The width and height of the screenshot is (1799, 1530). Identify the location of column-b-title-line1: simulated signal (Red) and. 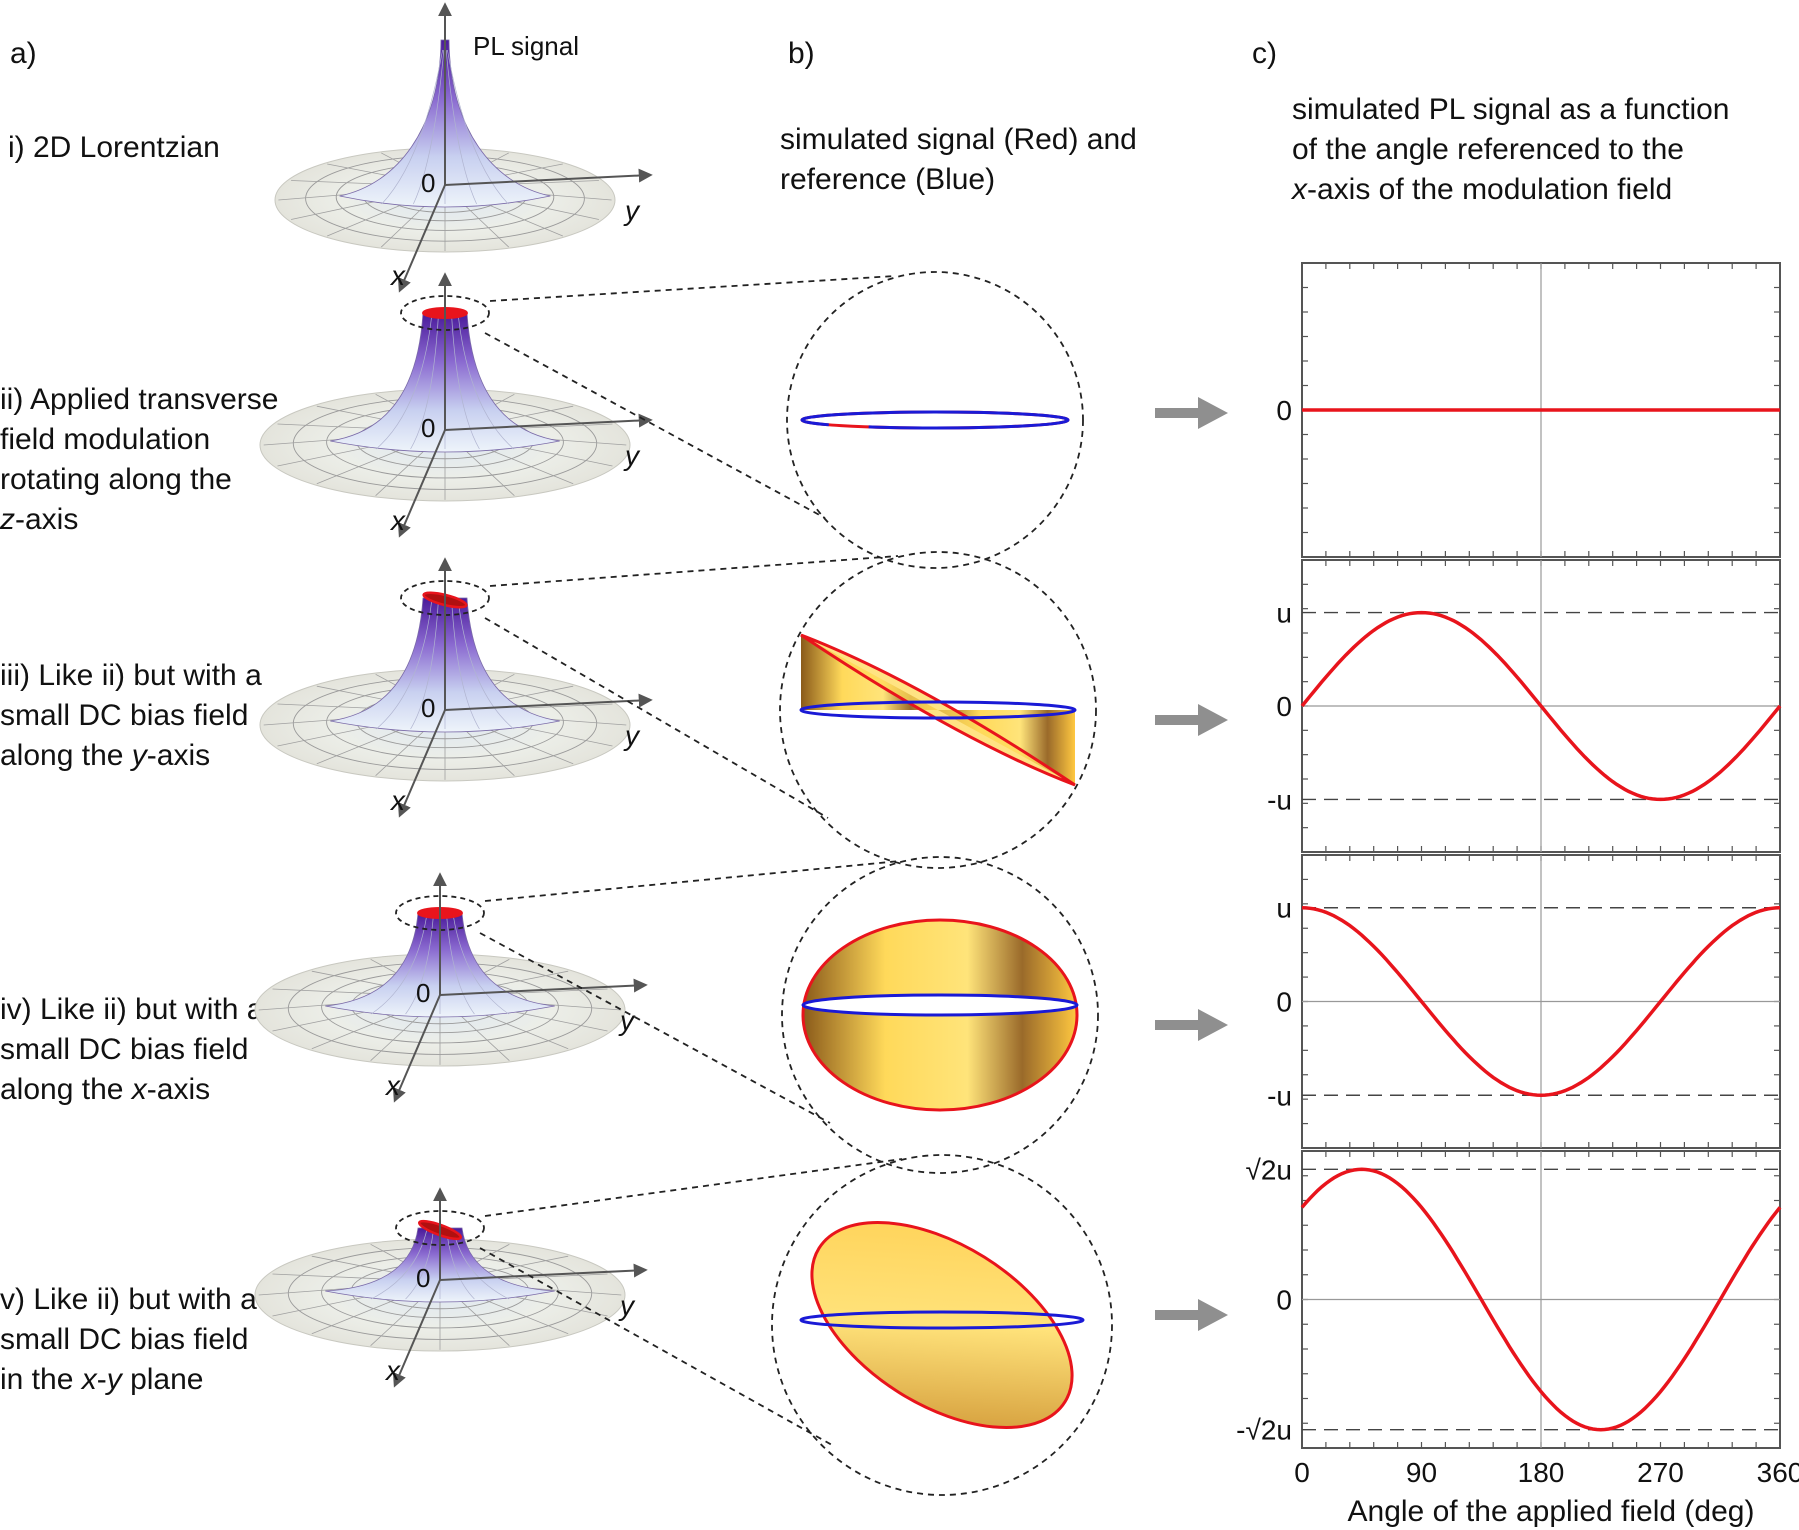
(958, 139).